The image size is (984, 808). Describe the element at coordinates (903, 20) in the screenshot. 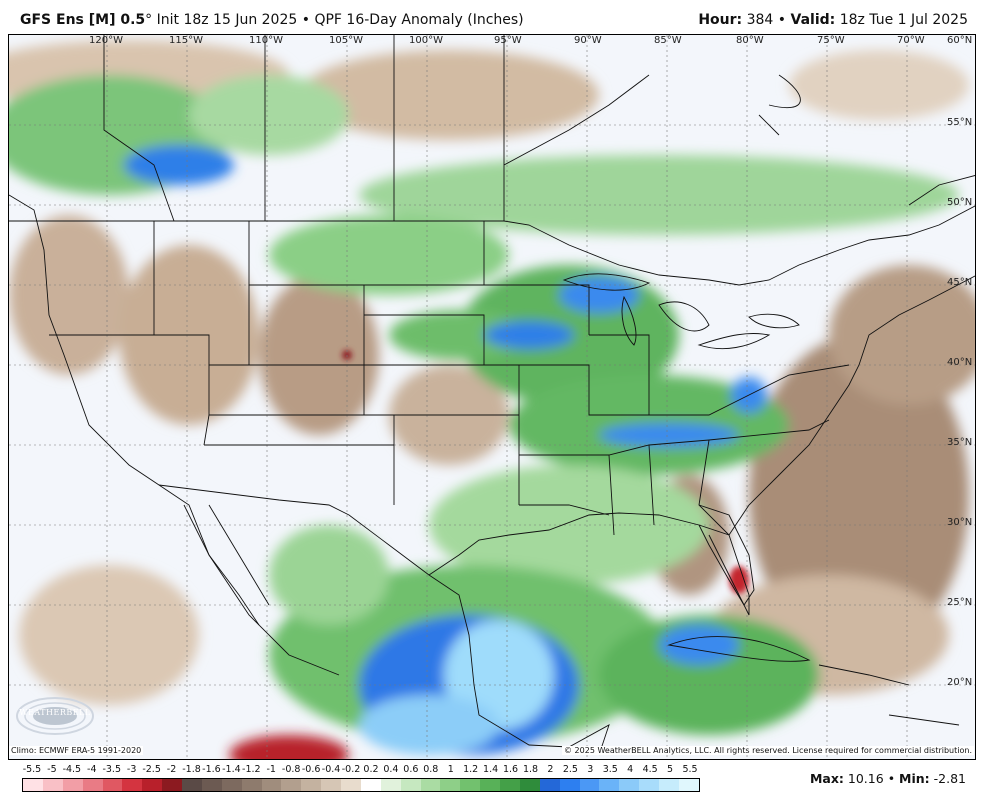

I see `valid-value: 18z Tue 1 Jul 2025` at that location.